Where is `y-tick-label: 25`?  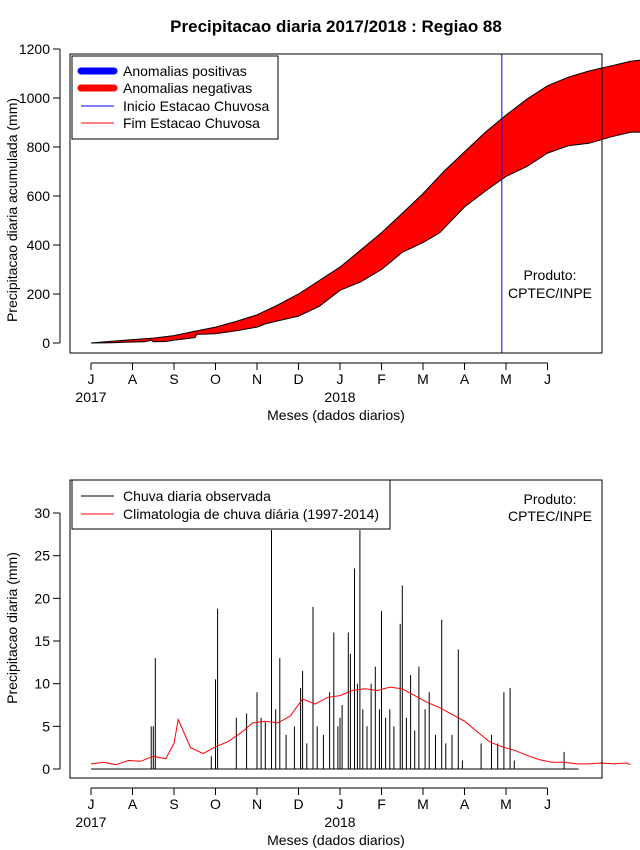 y-tick-label: 25 is located at coordinates (42, 556).